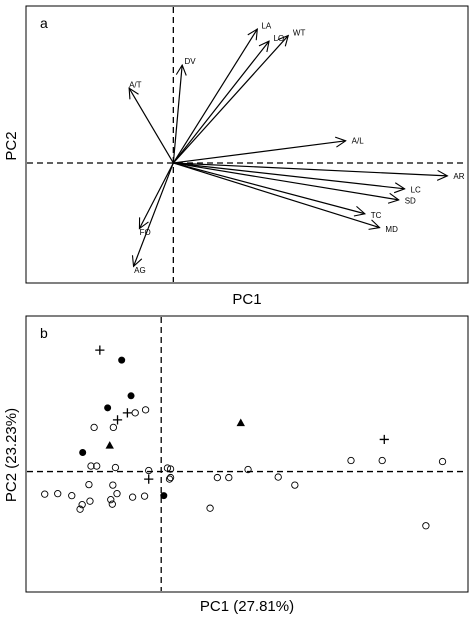 The width and height of the screenshot is (474, 618). What do you see at coordinates (140, 270) in the screenshot?
I see `vector-label-ag: AG` at bounding box center [140, 270].